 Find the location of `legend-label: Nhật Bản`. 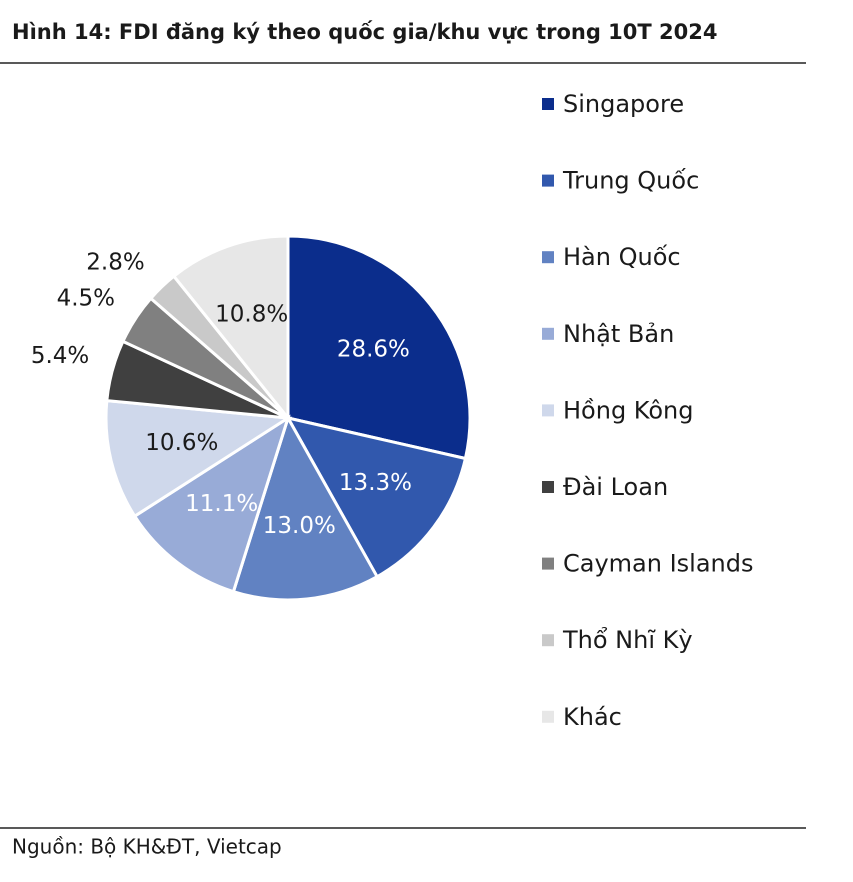

legend-label: Nhật Bản is located at coordinates (618, 334).